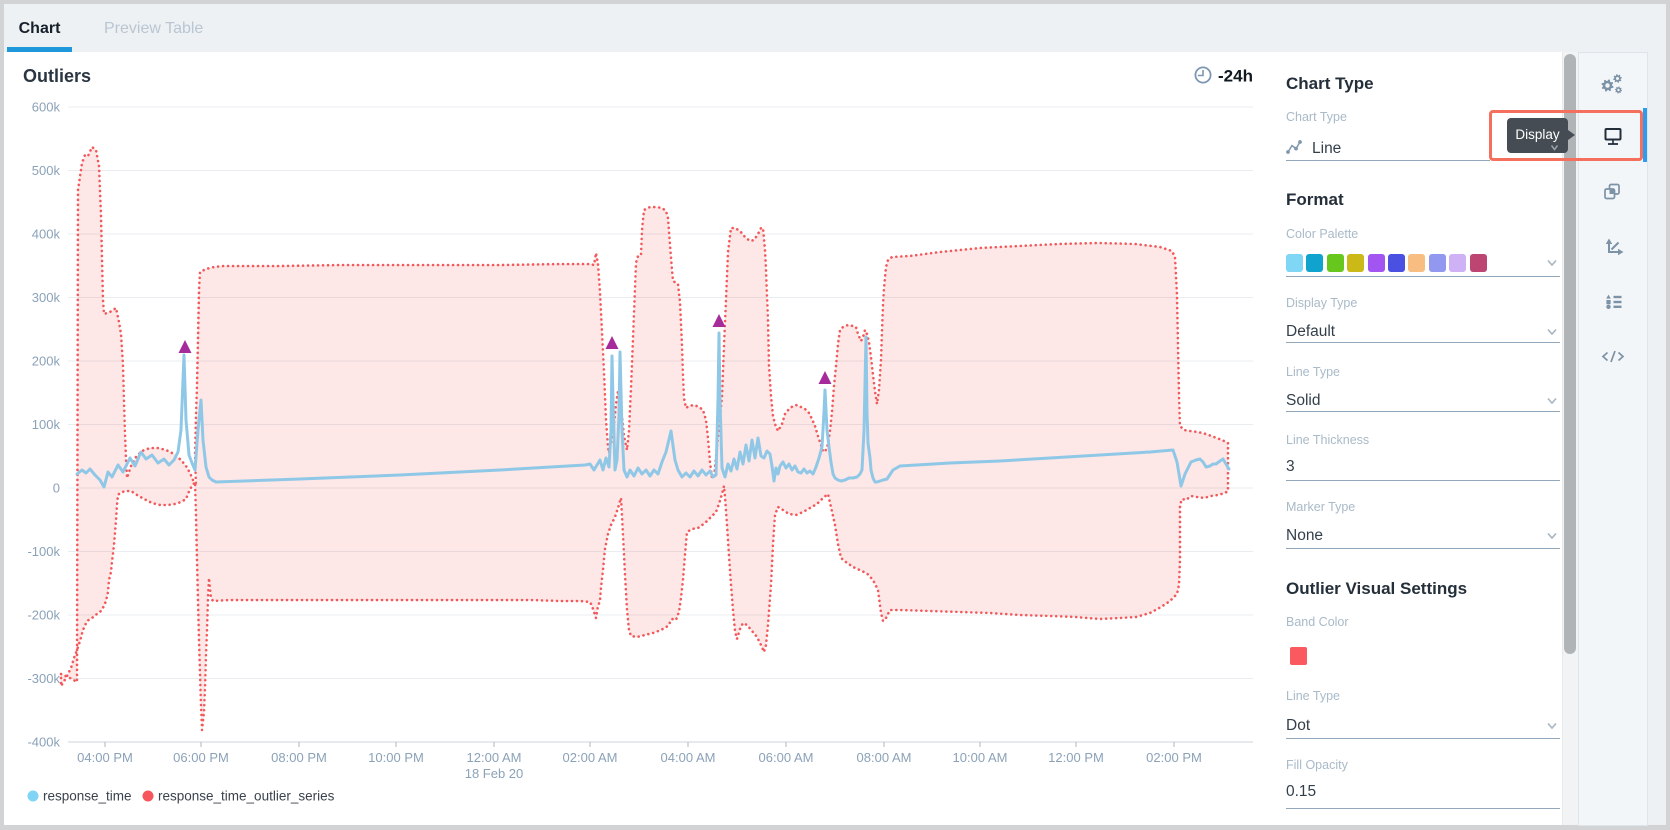 This screenshot has width=1670, height=830. I want to click on svg-text: 18 Feb 20, so click(494, 773).